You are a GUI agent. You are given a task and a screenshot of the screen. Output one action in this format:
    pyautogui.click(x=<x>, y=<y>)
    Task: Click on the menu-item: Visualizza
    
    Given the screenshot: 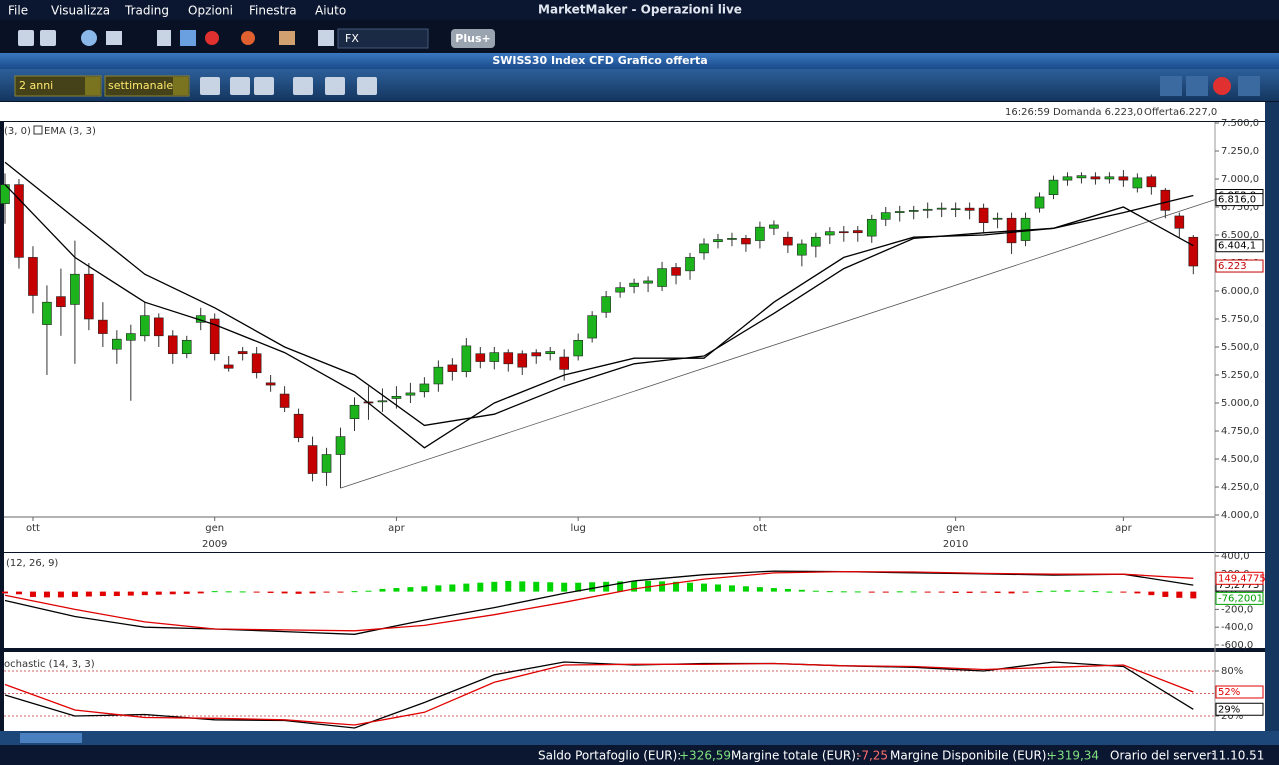 What is the action you would take?
    pyautogui.click(x=80, y=11)
    